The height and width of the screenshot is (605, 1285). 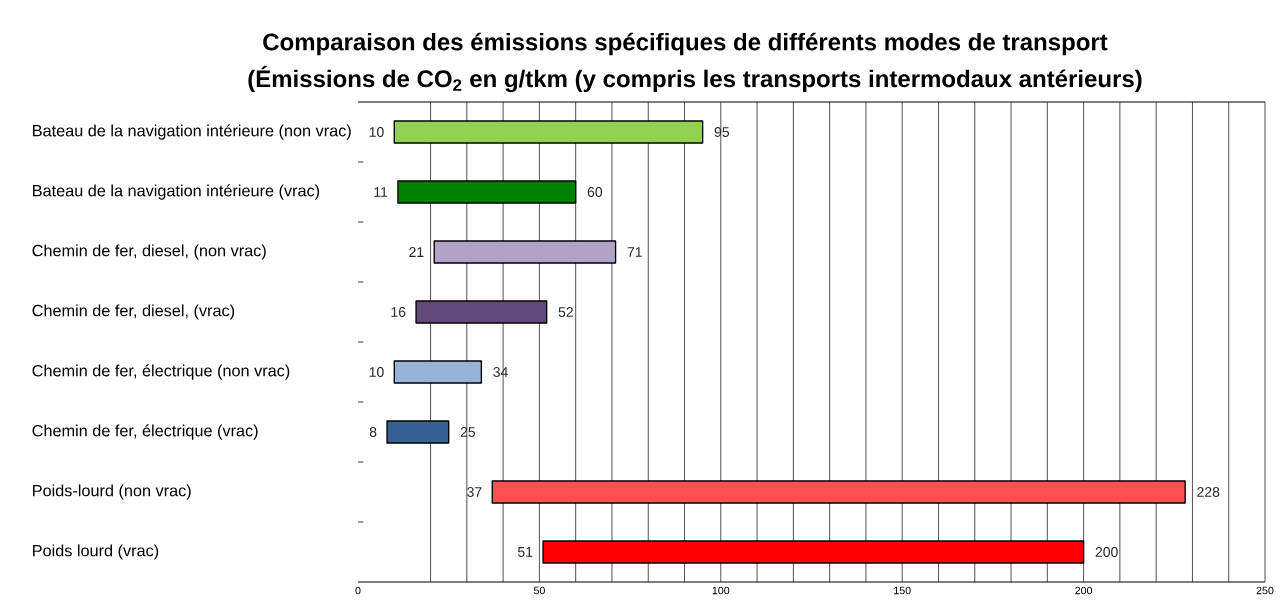 I want to click on annotation: 21, so click(x=416, y=252).